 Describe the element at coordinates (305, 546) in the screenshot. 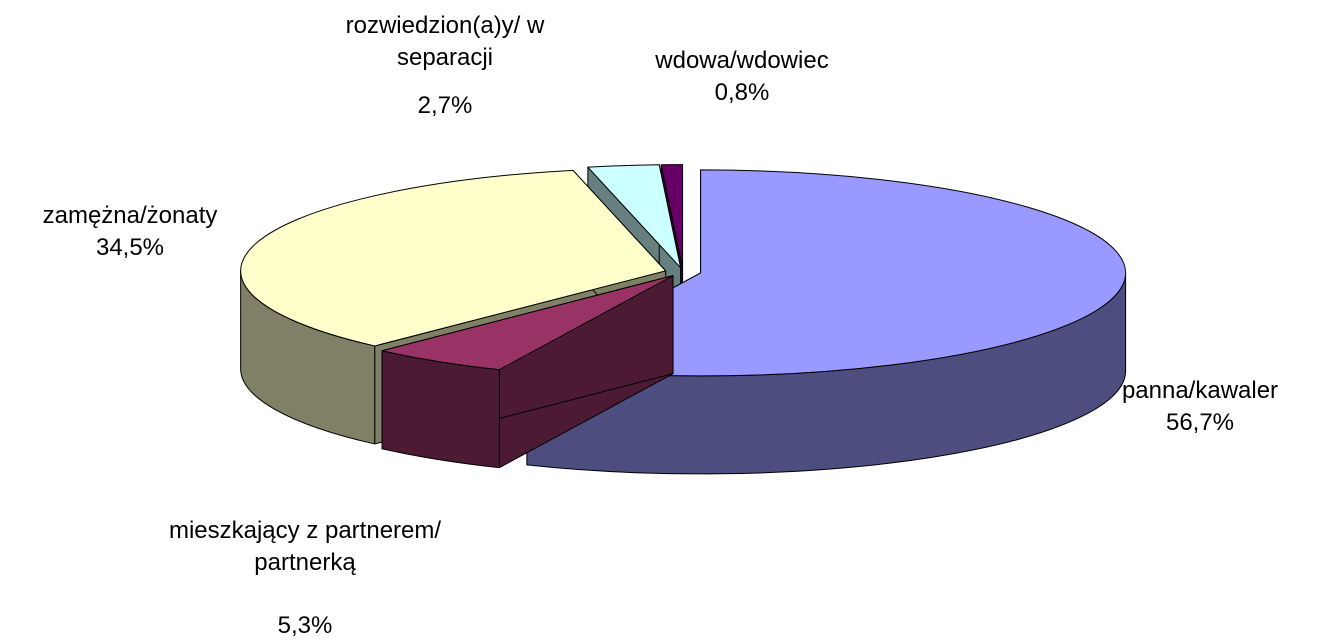

I see `slice-label: mieszkający z partnerem/ partnerką` at that location.